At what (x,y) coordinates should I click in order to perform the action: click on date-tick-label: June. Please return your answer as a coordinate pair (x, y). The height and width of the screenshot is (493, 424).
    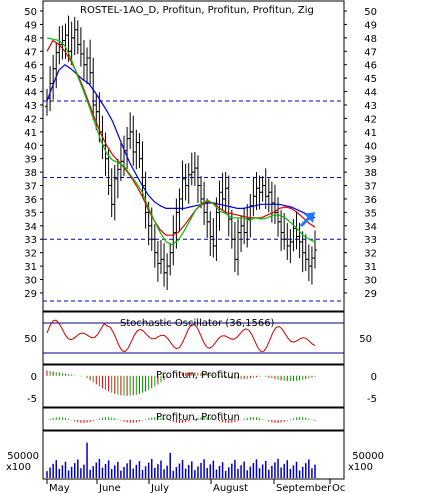
    Looking at the image, I should click on (109, 488).